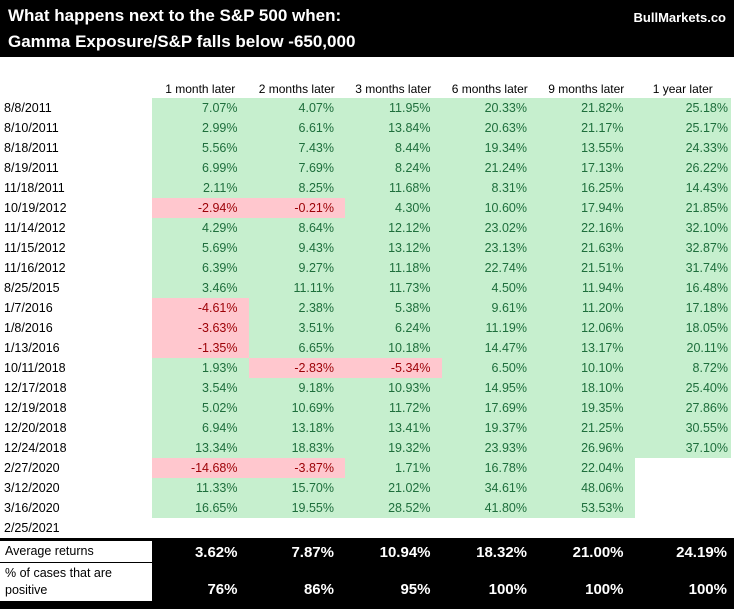 This screenshot has width=734, height=609. Describe the element at coordinates (393, 508) in the screenshot. I see `return-cell: 28.52%` at that location.